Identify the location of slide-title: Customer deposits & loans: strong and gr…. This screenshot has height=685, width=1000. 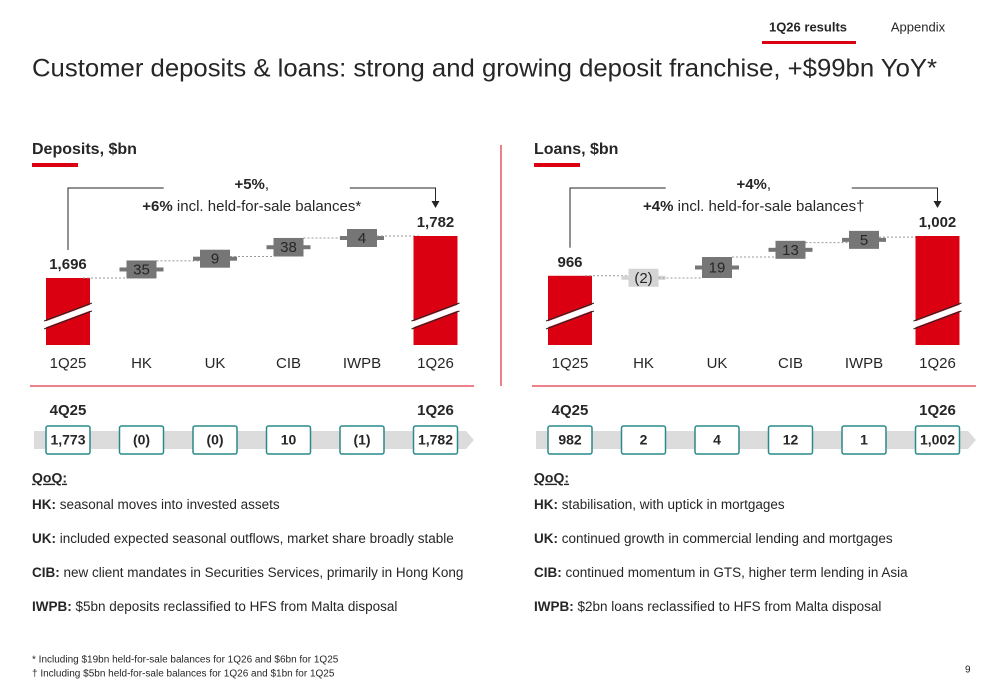
(484, 69).